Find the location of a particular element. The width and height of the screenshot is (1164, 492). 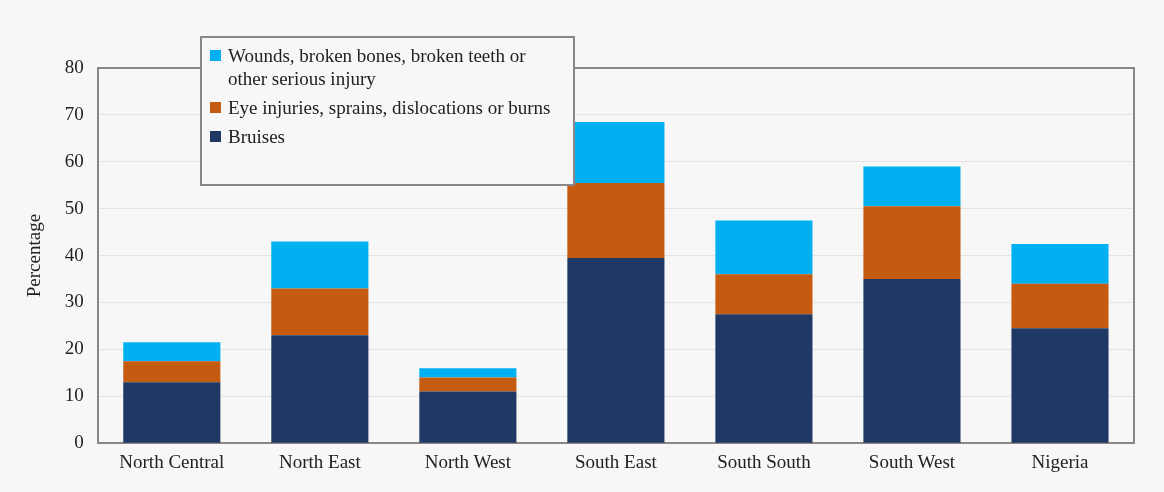

y-tick-label: 60 is located at coordinates (74, 160).